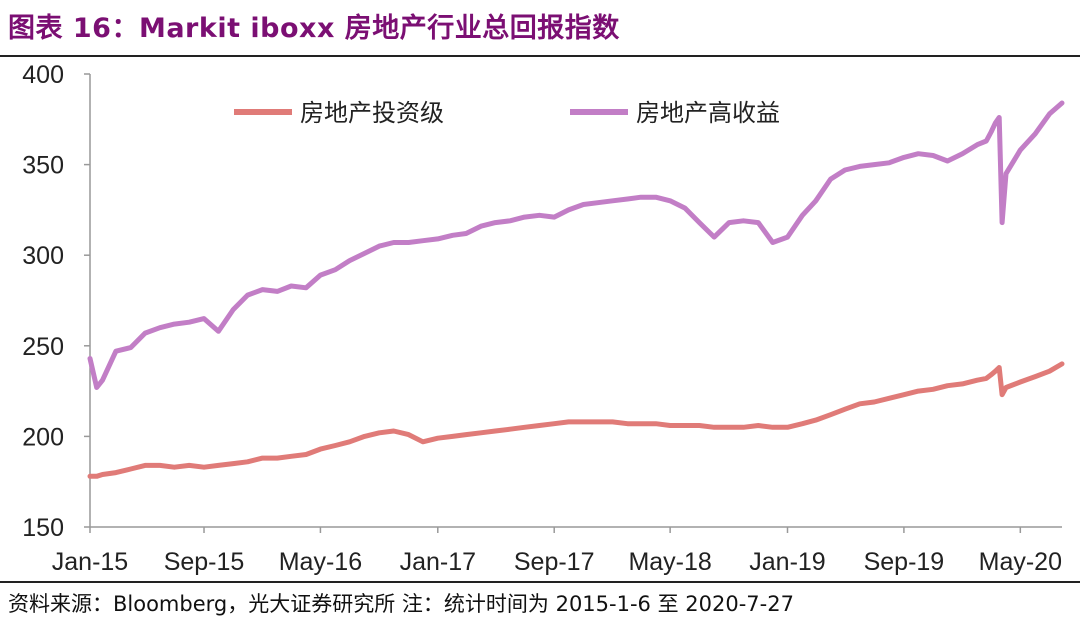 The image size is (1080, 630). What do you see at coordinates (90, 562) in the screenshot?
I see `x-tick-label: Jan-15` at bounding box center [90, 562].